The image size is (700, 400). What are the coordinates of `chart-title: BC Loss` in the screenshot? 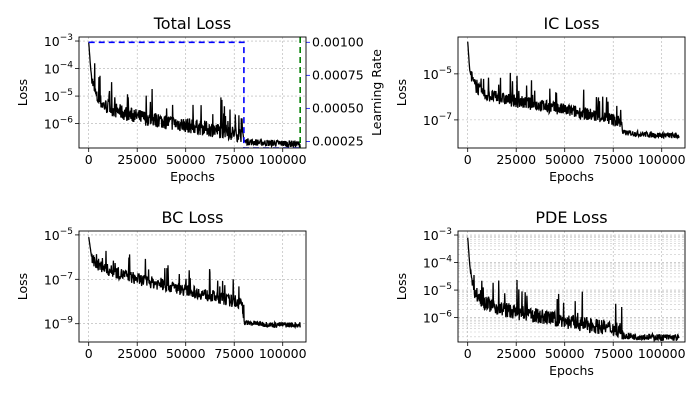 It's located at (192, 217).